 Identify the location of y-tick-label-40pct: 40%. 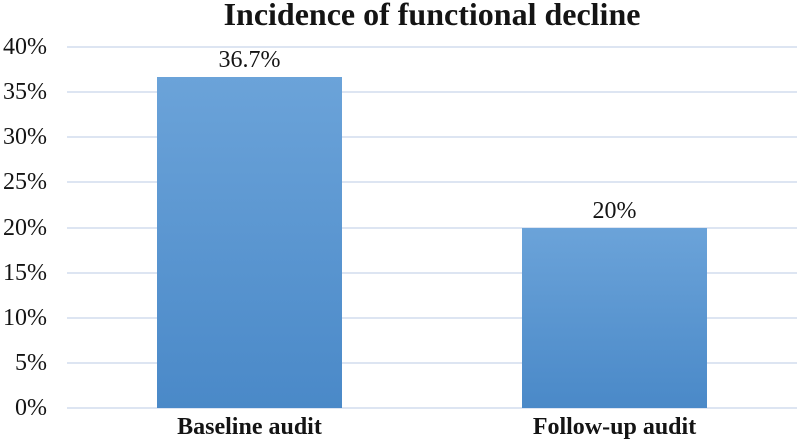
(25, 47).